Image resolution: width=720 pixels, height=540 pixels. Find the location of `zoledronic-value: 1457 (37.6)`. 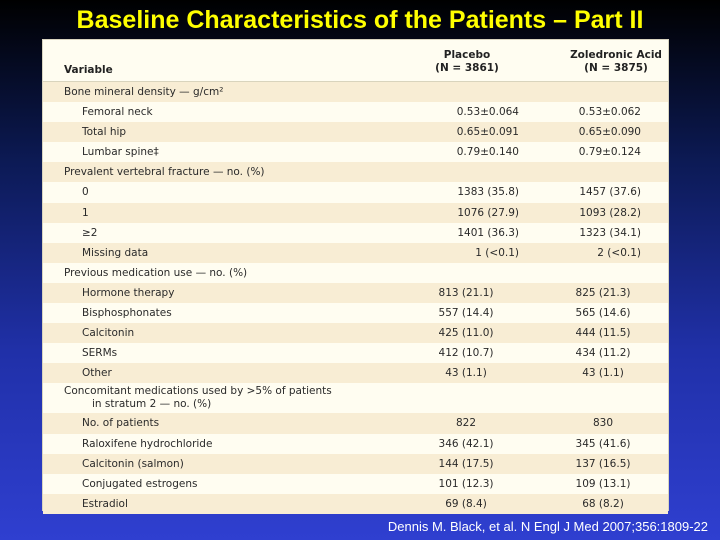

zoledronic-value: 1457 (37.6) is located at coordinates (610, 192).